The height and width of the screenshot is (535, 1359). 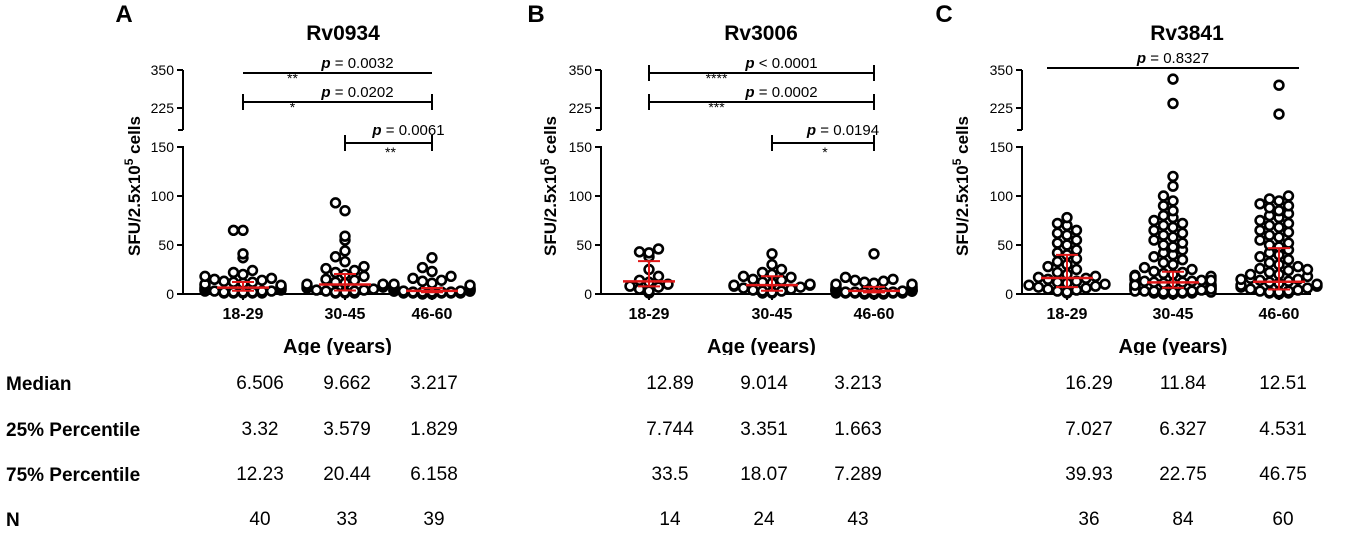 I want to click on y-tick-label-c: 0, so click(x=1009, y=294).